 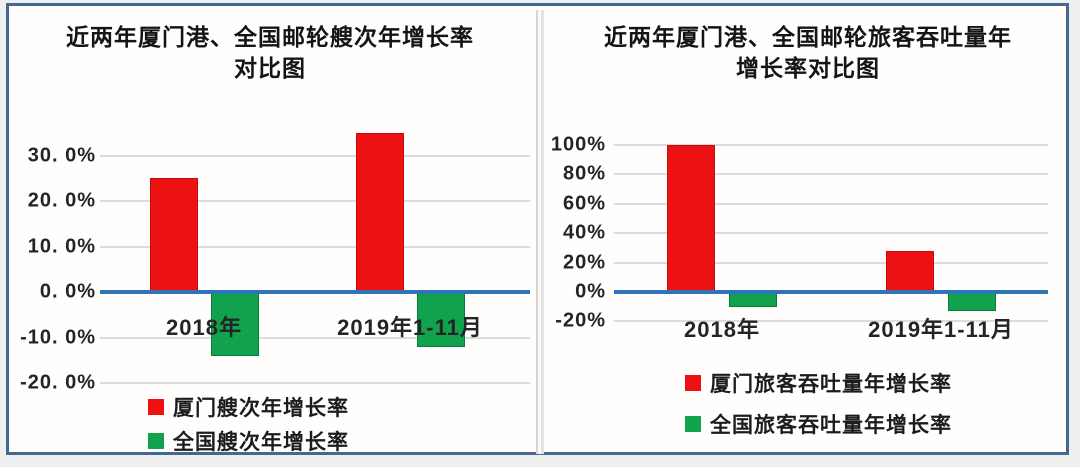 I want to click on y-axis-tick-label: 100%, so click(x=578, y=144).